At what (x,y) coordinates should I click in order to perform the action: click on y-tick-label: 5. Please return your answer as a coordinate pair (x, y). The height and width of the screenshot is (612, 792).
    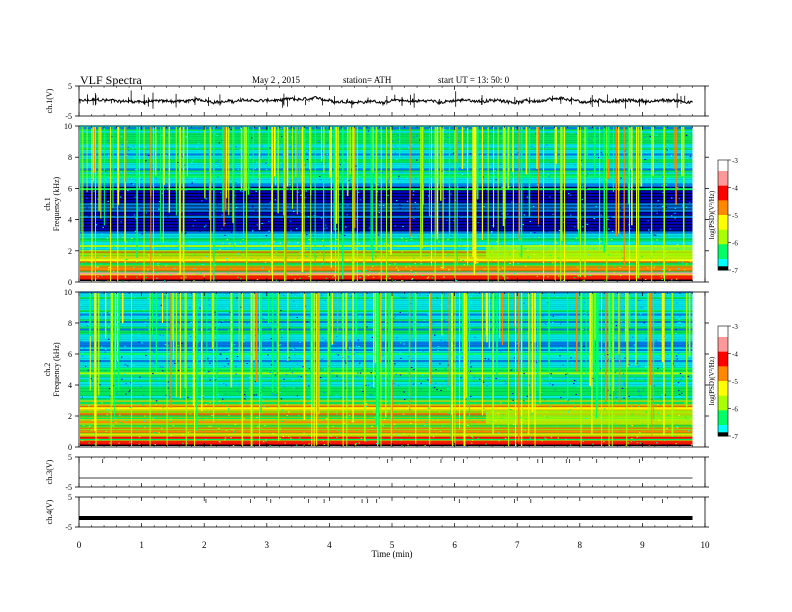
    Looking at the image, I should click on (70, 497).